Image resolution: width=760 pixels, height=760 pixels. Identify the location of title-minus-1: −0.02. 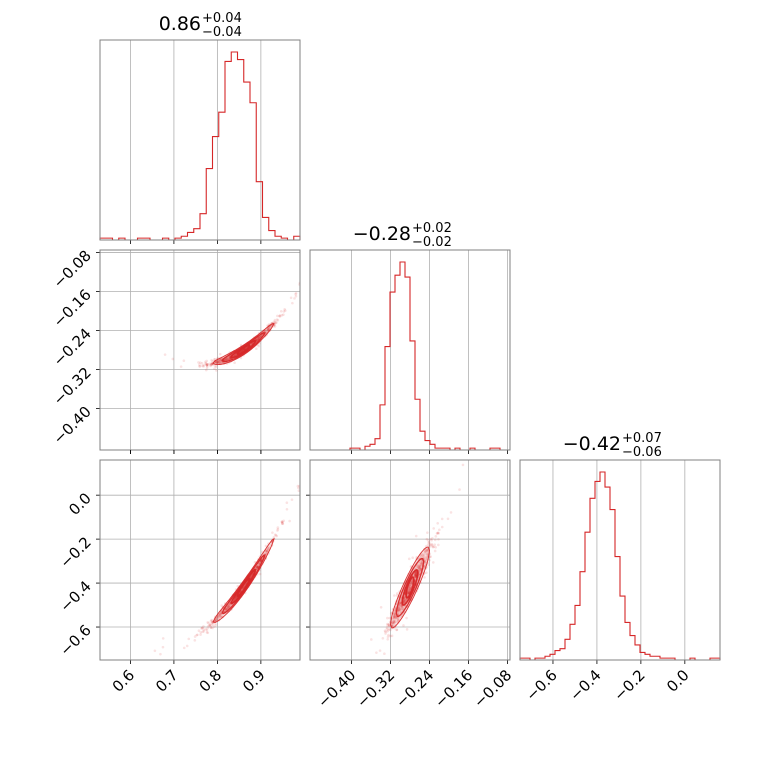
(432, 242).